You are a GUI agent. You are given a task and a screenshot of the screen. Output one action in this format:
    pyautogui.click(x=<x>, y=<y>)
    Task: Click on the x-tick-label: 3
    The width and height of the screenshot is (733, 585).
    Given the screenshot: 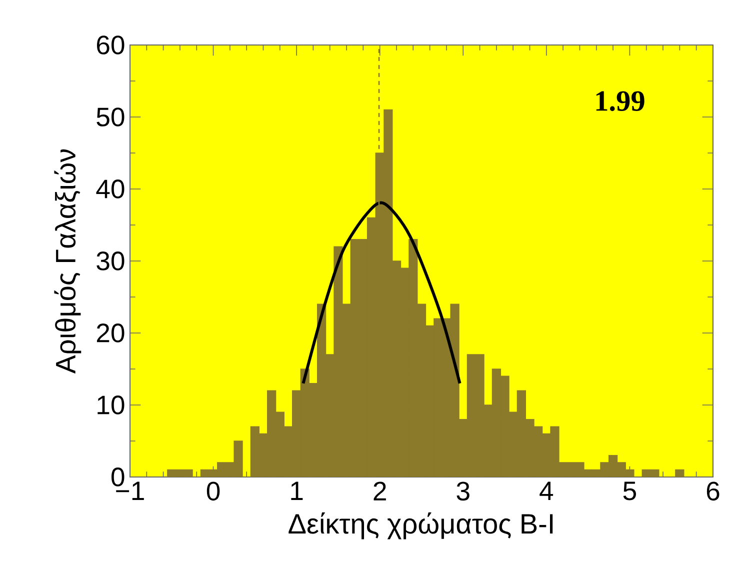 What is the action you would take?
    pyautogui.click(x=463, y=491)
    